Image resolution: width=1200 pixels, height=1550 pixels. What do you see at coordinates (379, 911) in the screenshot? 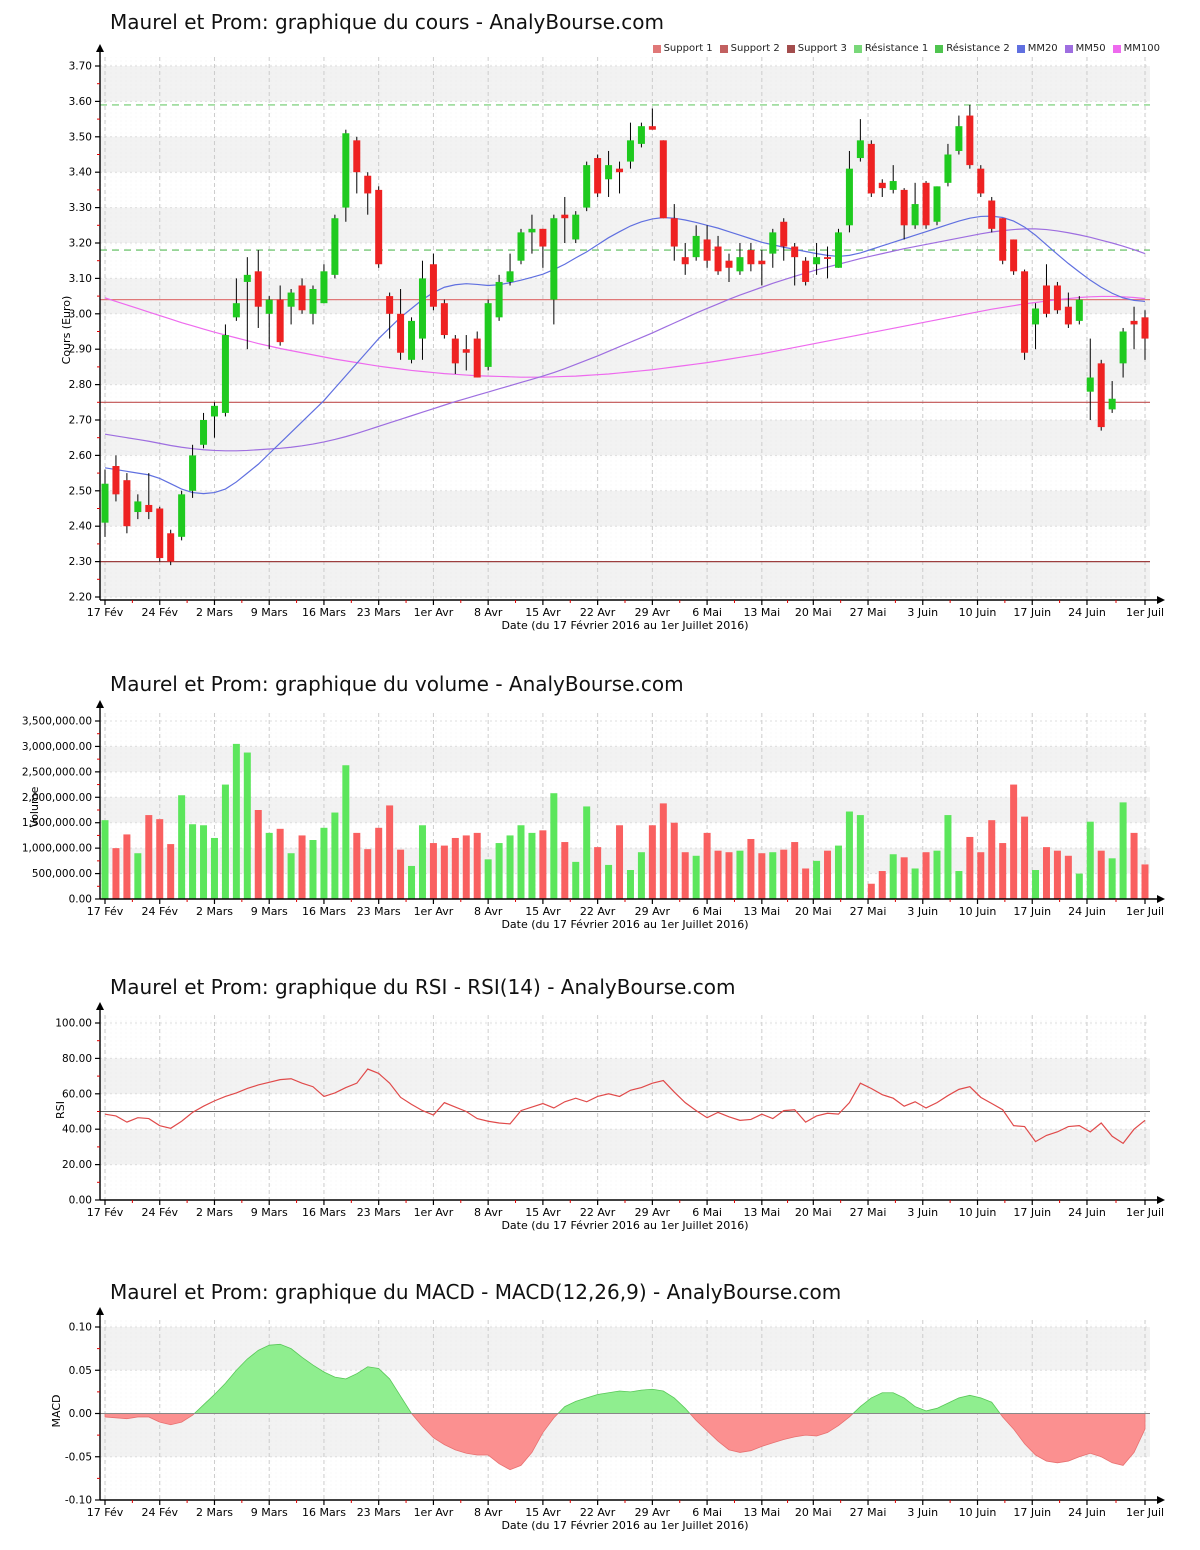
I see `x-tick-label: 23 Mars` at bounding box center [379, 911].